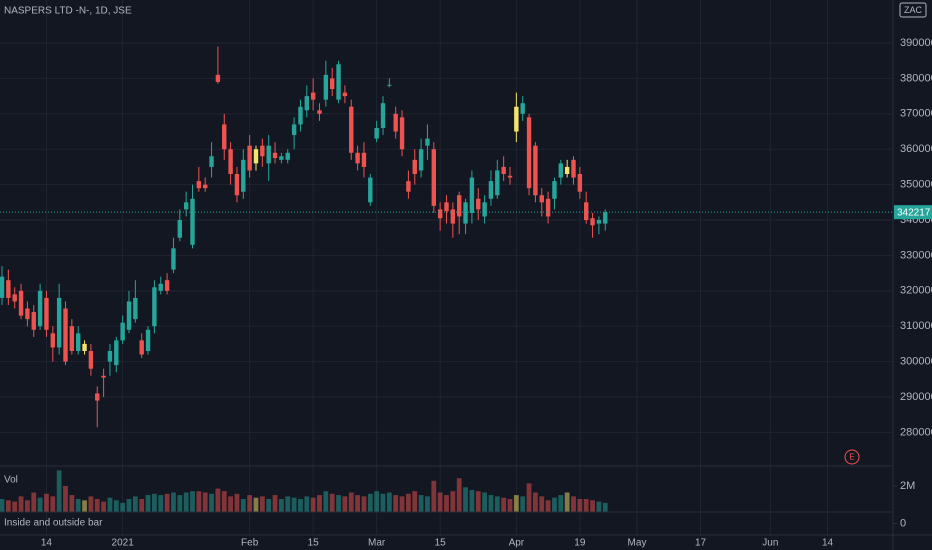 This screenshot has height=550, width=932. I want to click on y-tick-label: 390000, so click(916, 43).